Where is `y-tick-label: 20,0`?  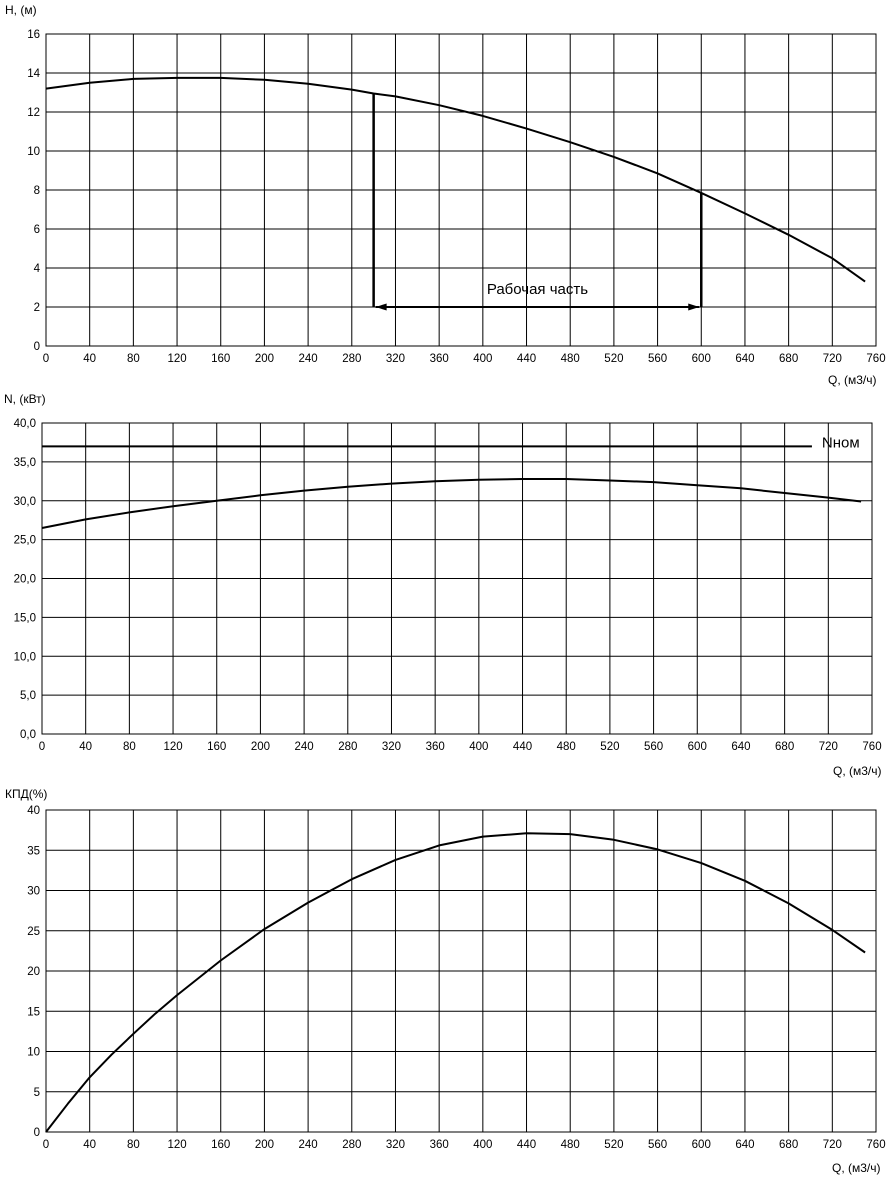 y-tick-label: 20,0 is located at coordinates (25, 580).